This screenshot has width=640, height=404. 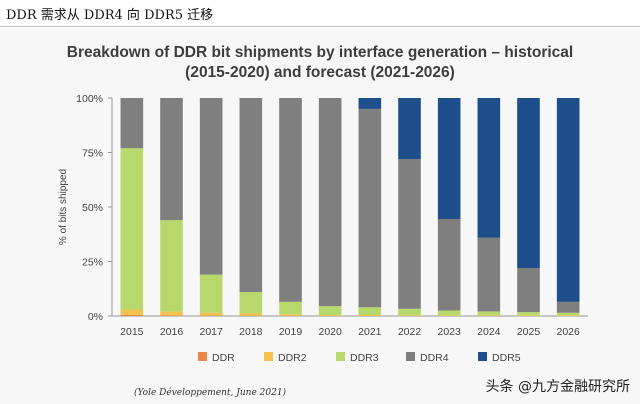 I want to click on bar-segment-ddr3-2016, so click(x=171, y=266).